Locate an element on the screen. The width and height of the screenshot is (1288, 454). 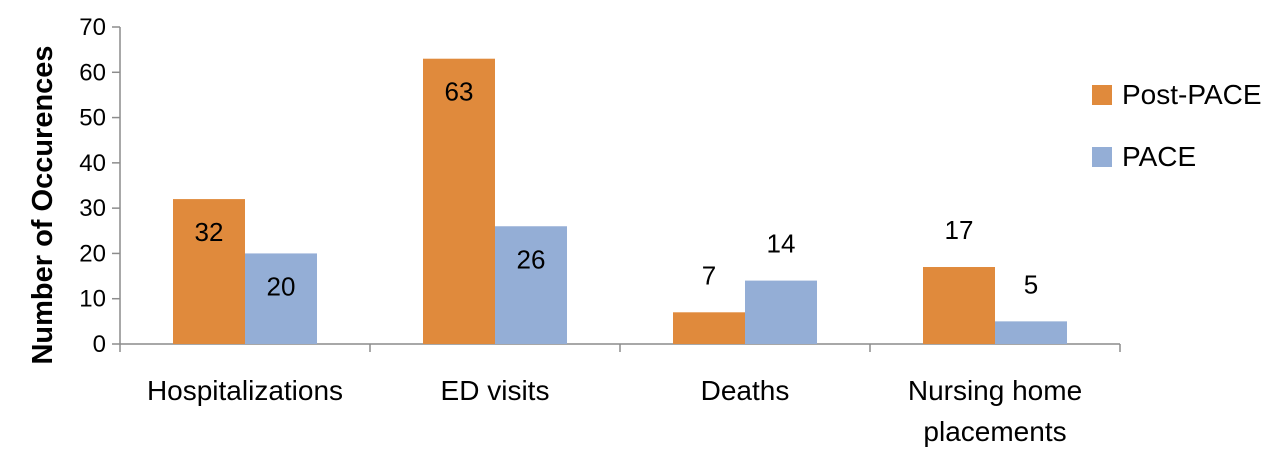
y-tick-label: 50 is located at coordinates (92, 118).